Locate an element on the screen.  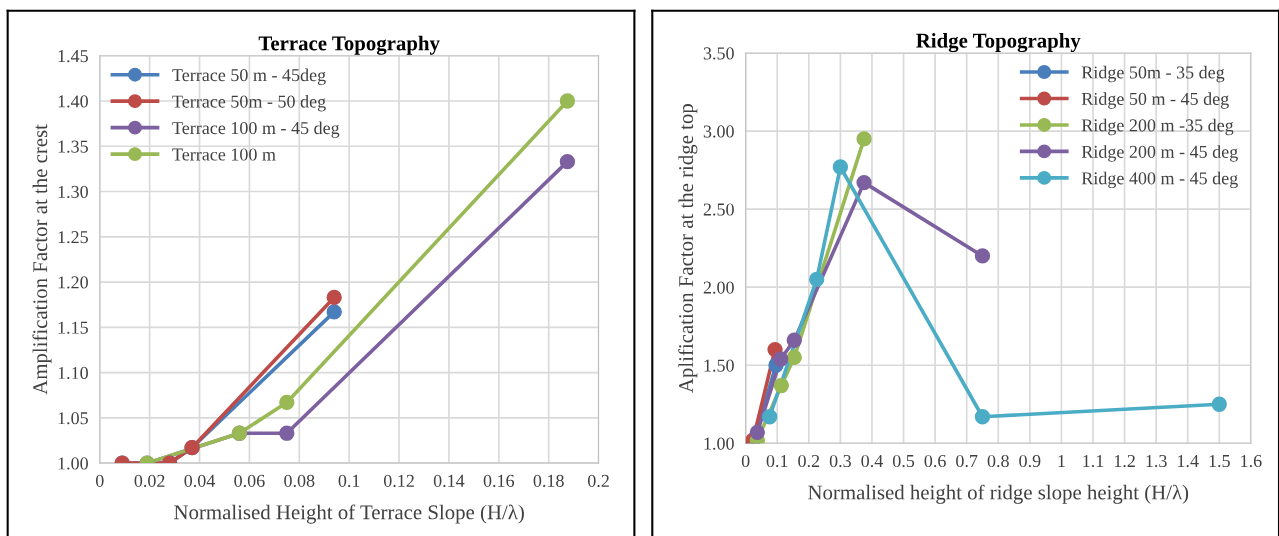
x-tick-label: 0.8 is located at coordinates (998, 461).